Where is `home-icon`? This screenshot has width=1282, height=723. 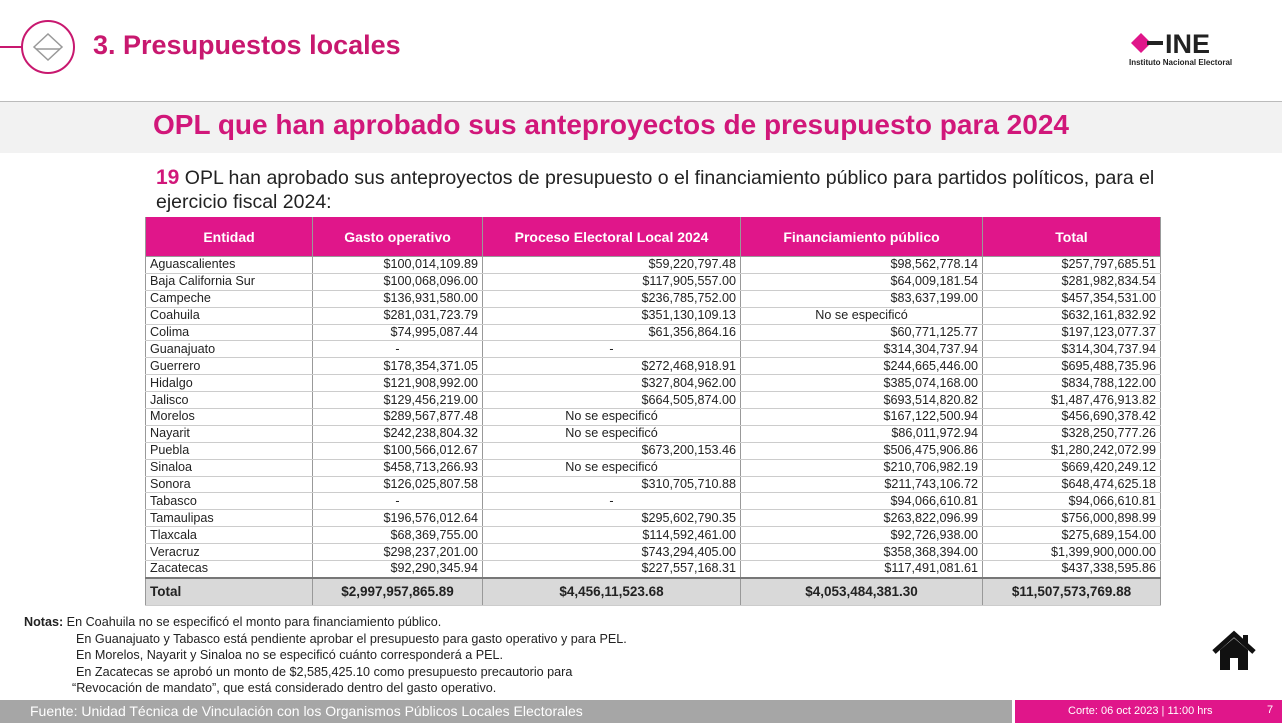
home-icon is located at coordinates (1234, 652).